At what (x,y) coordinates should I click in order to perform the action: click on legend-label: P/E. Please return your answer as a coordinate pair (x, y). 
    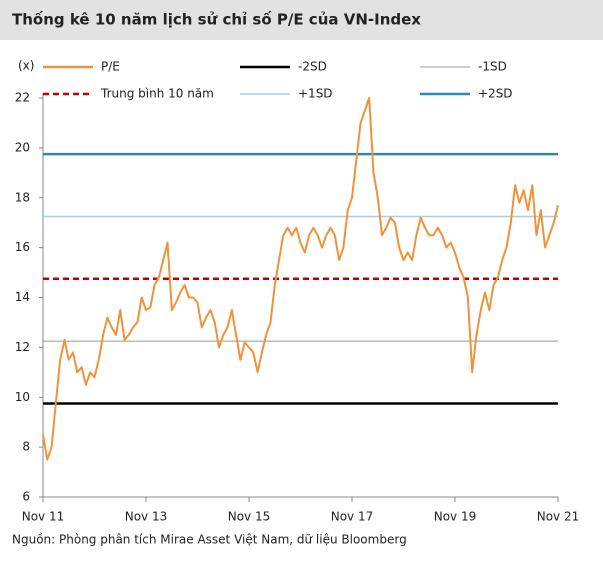
    Looking at the image, I should click on (110, 67).